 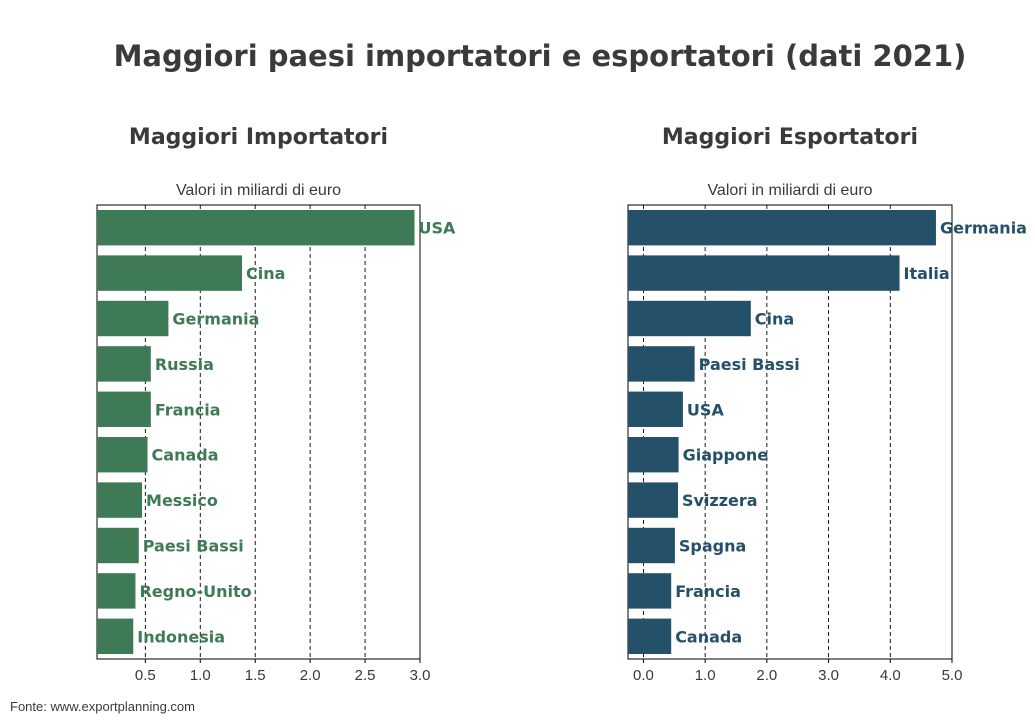 I want to click on bar-label: Messico, so click(x=182, y=500).